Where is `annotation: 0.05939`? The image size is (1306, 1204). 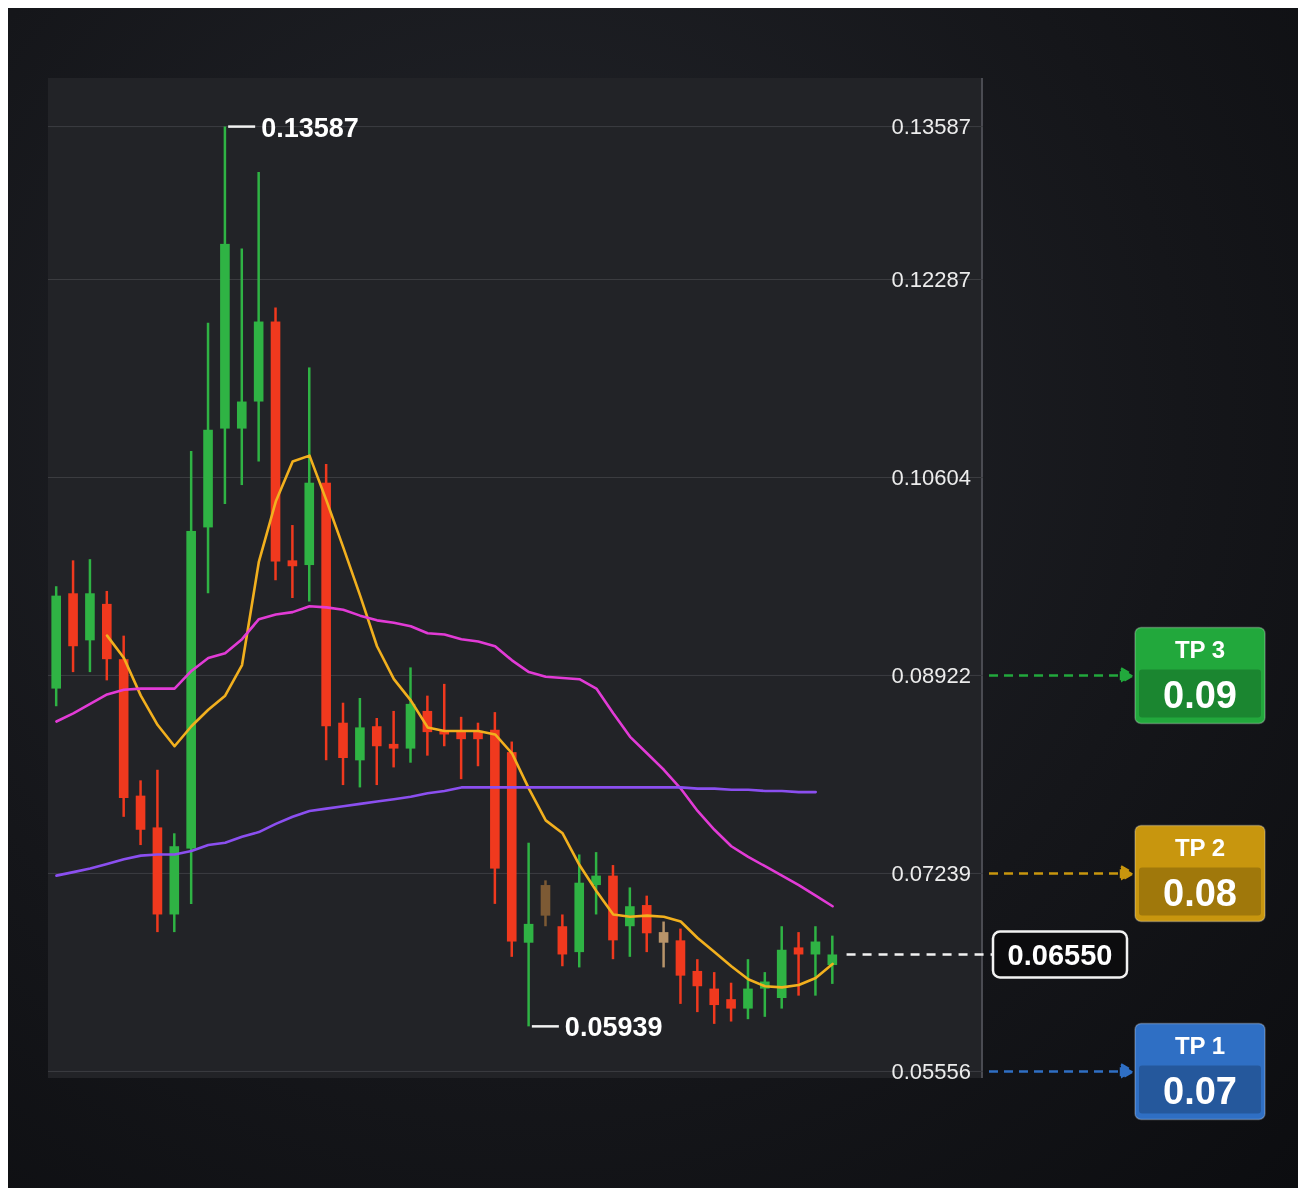 annotation: 0.05939 is located at coordinates (613, 1027).